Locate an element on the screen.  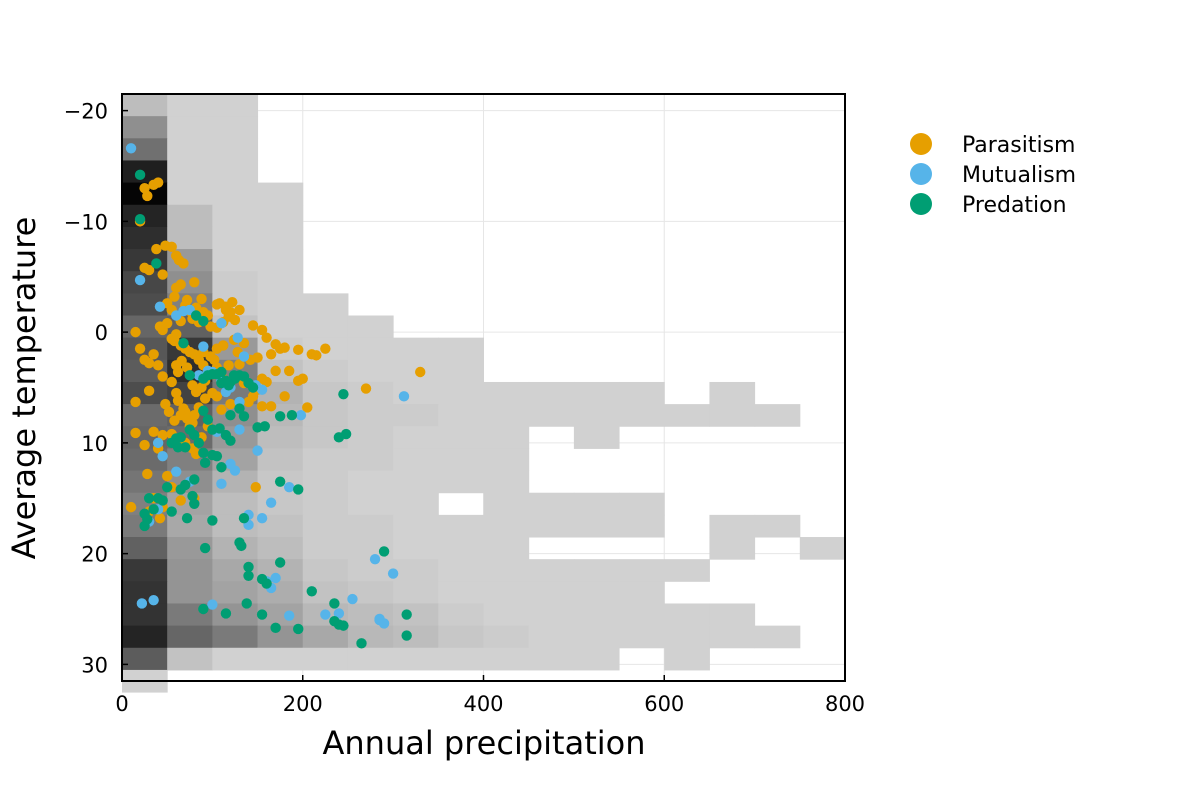
legend-marker-predation is located at coordinates (921, 204).